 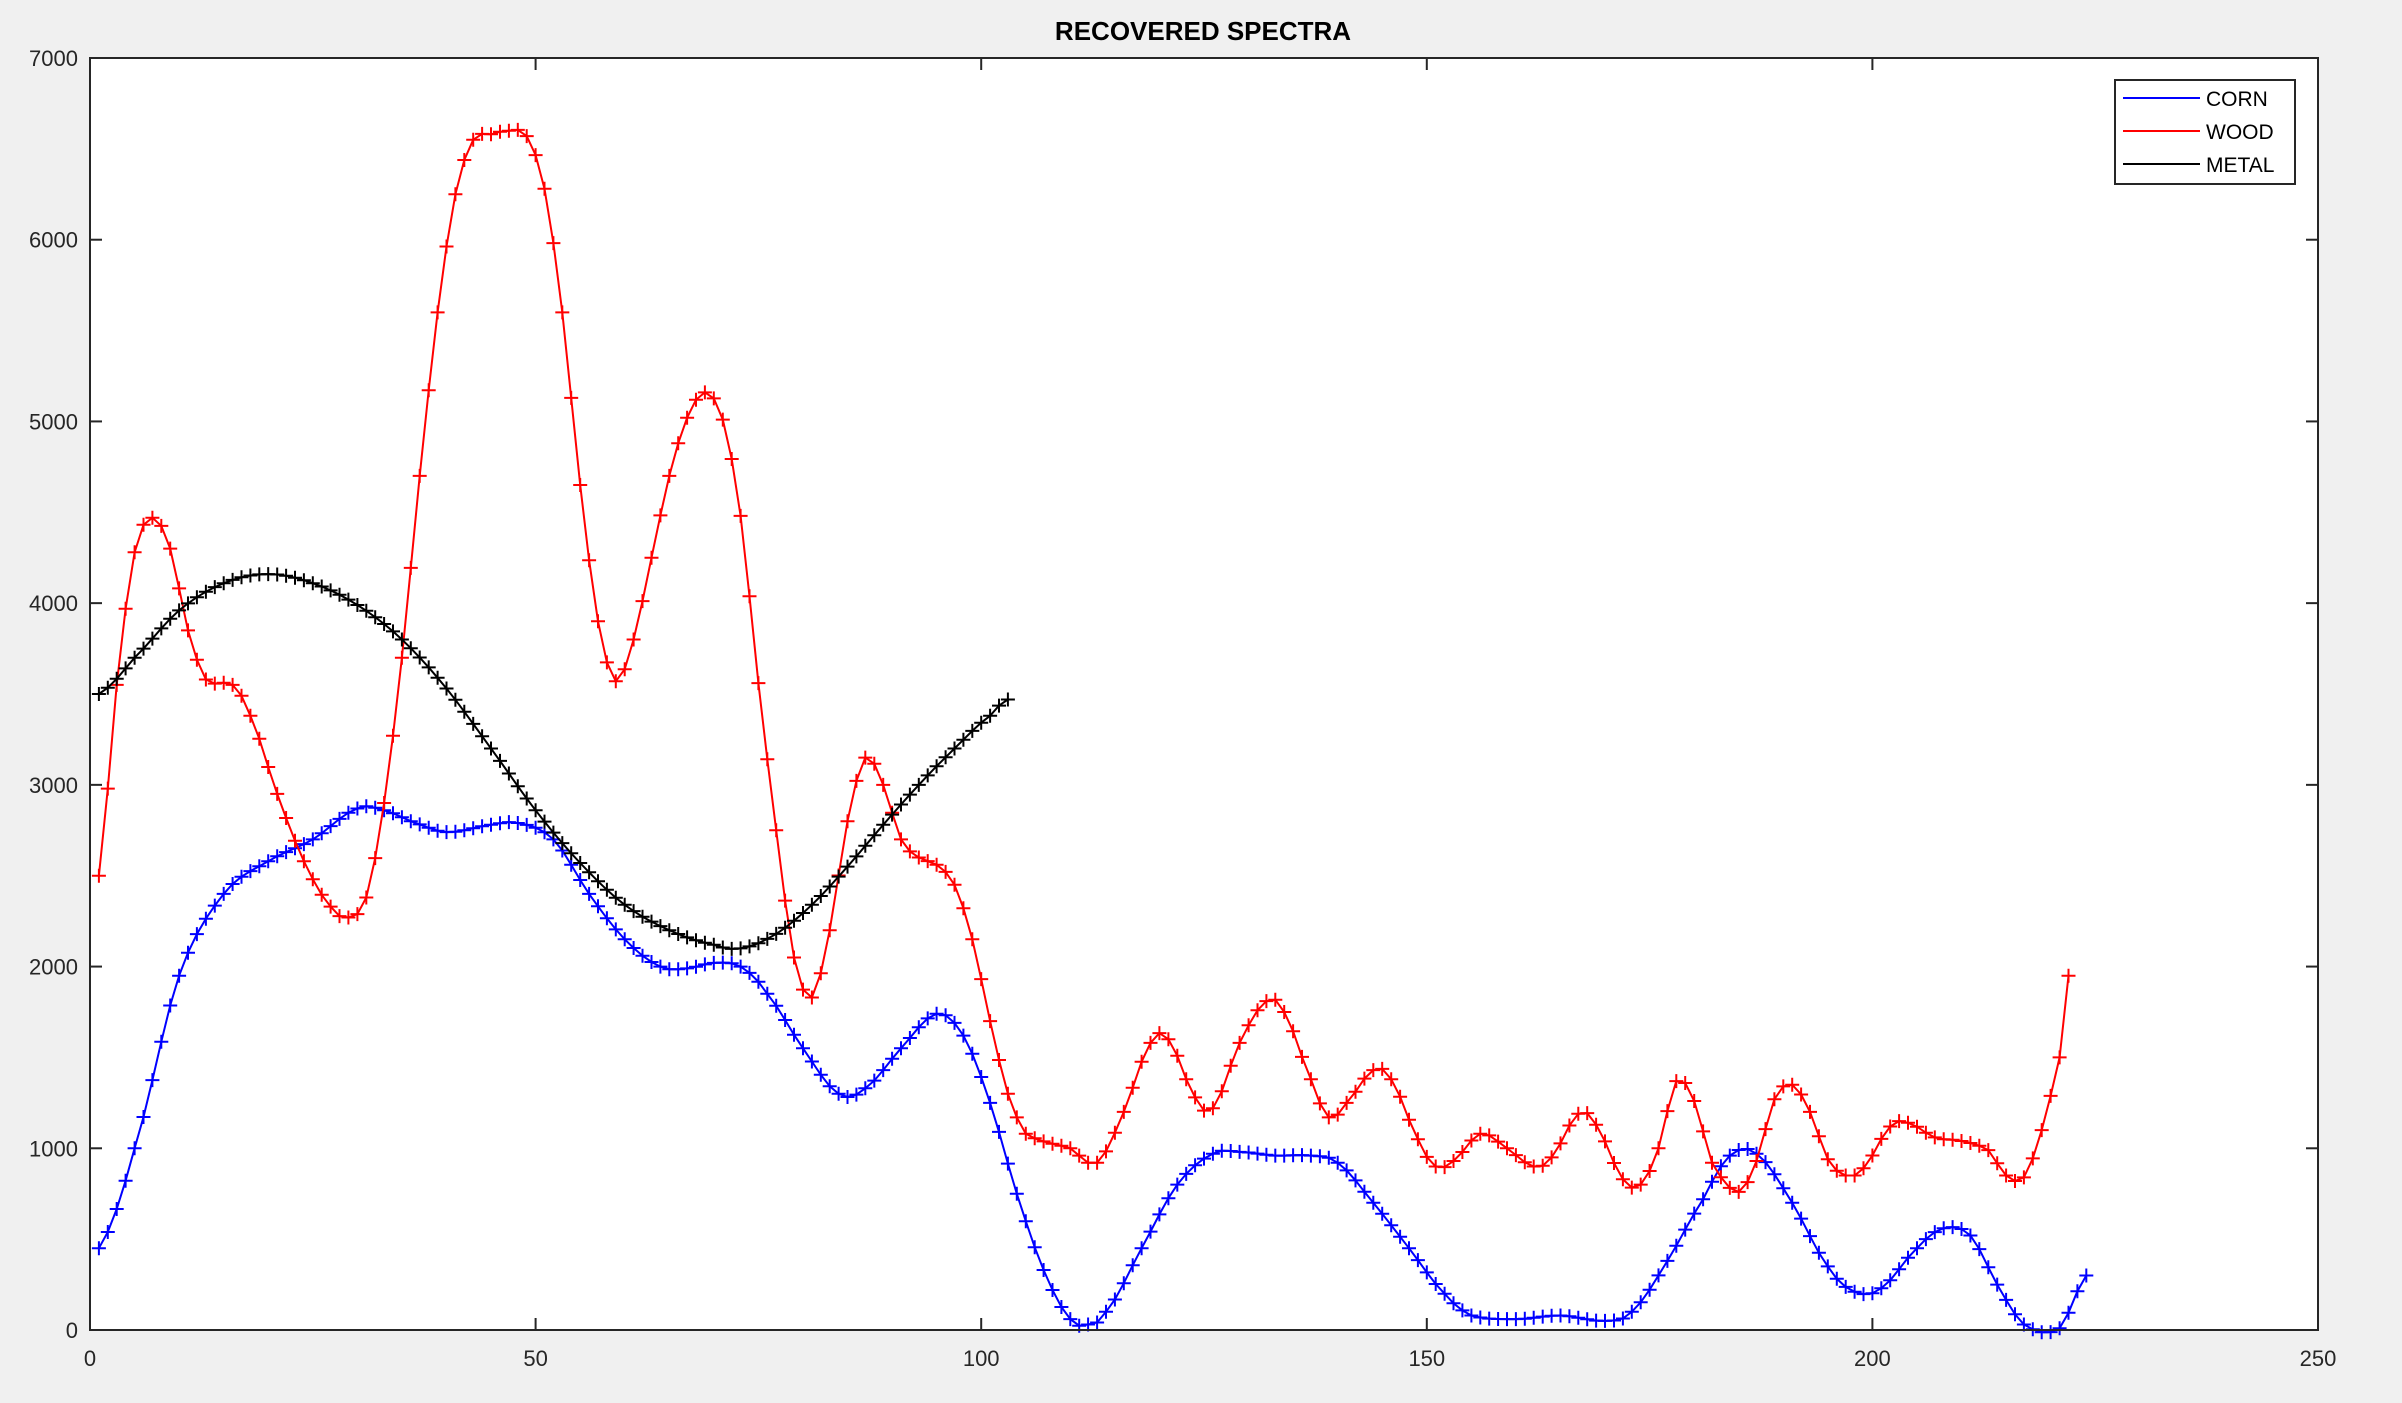 I want to click on x-tick-label: 250, so click(x=2318, y=1358).